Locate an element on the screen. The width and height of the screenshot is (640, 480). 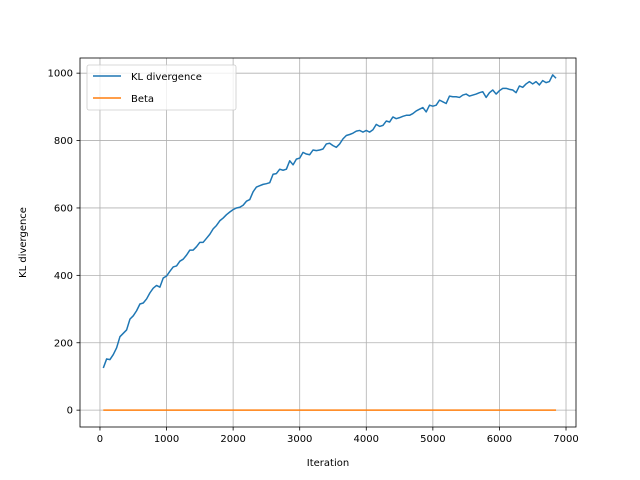
x-tick-label: 7000 is located at coordinates (565, 439).